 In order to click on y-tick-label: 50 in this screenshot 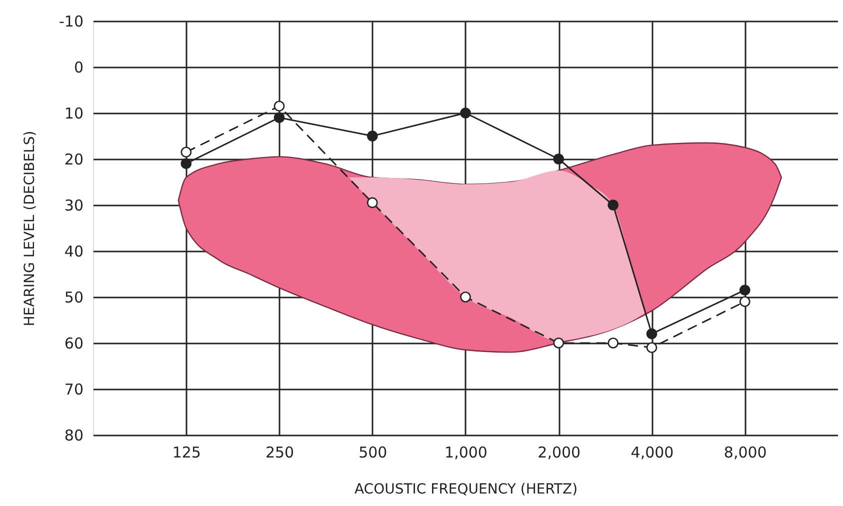, I will do `click(74, 297)`.